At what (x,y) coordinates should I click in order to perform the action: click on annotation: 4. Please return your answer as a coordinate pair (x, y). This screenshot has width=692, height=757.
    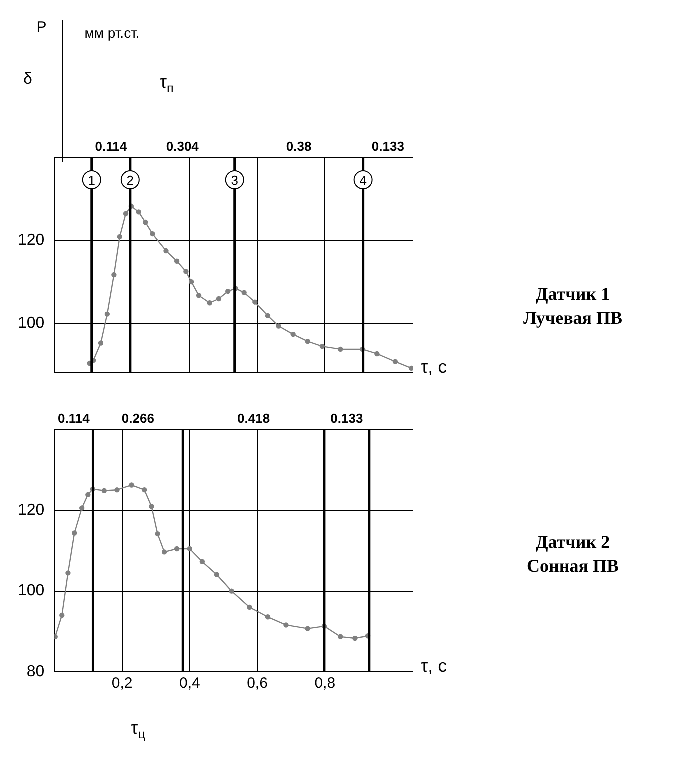
    Looking at the image, I should click on (363, 180).